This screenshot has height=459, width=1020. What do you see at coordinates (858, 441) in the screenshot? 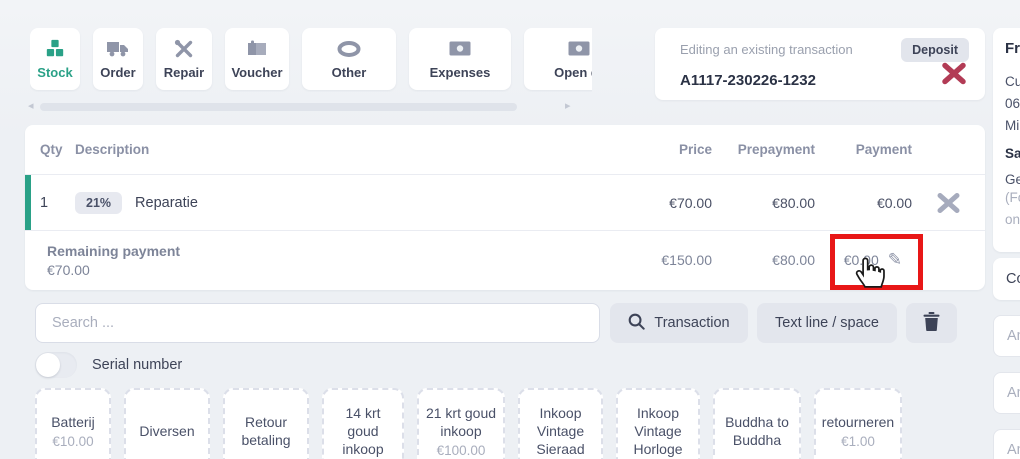
I see `quick-button-price: €1.00` at bounding box center [858, 441].